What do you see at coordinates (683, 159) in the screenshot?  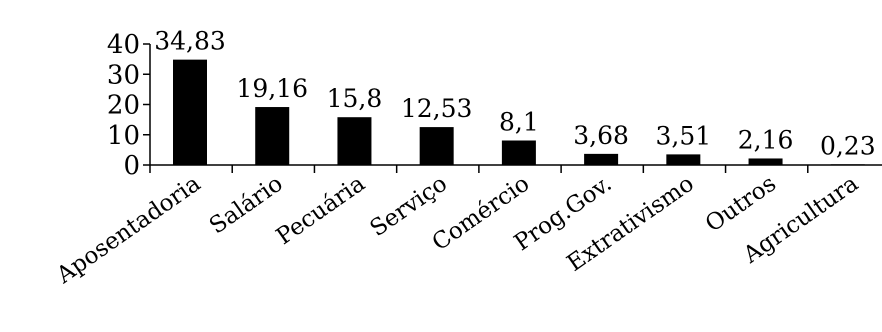 I see `bar-extrativismo` at bounding box center [683, 159].